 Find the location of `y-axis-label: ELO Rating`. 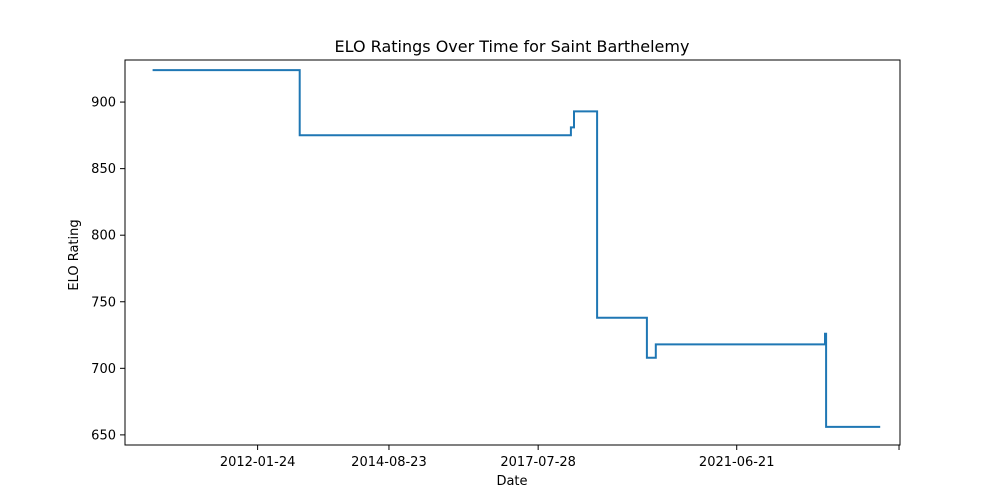

y-axis-label: ELO Rating is located at coordinates (74, 254).